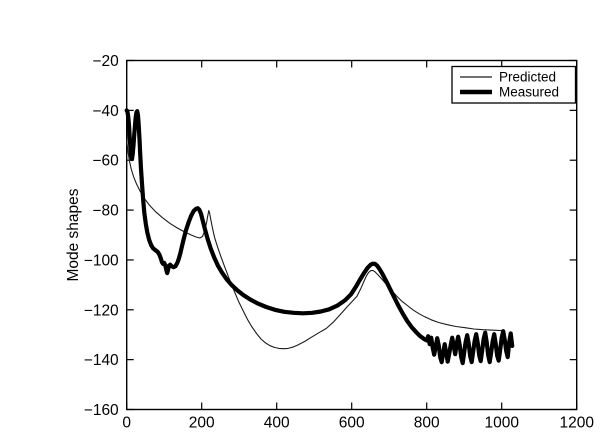  I want to click on x-tick-label: 600, so click(352, 423).